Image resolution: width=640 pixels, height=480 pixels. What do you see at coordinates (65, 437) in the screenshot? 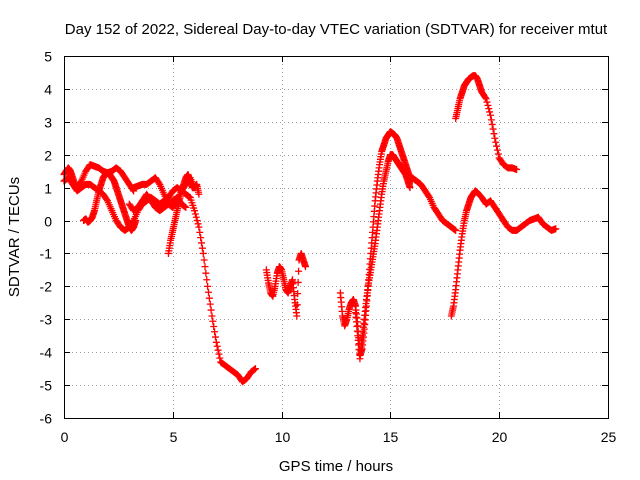
I see `x-tick-label: 0` at bounding box center [65, 437].